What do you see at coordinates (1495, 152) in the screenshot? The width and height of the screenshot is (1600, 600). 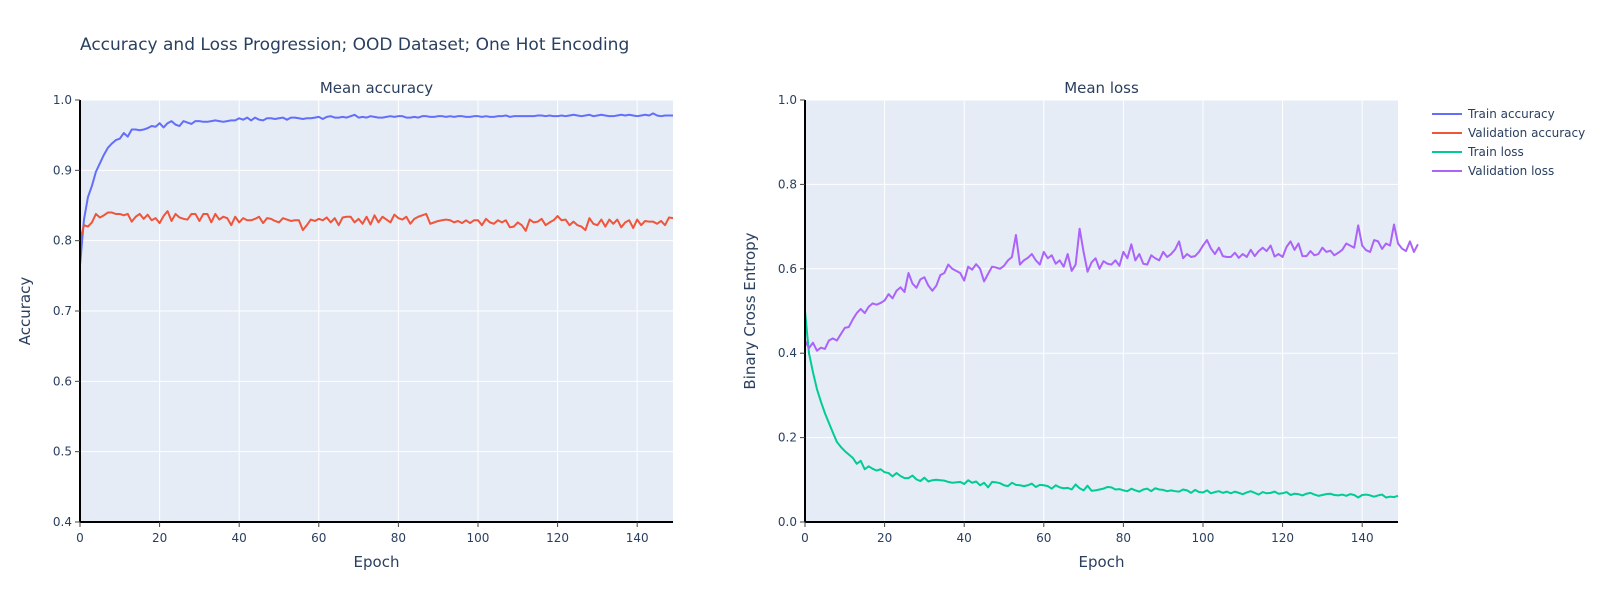 I see `legend-label: Train loss` at bounding box center [1495, 152].